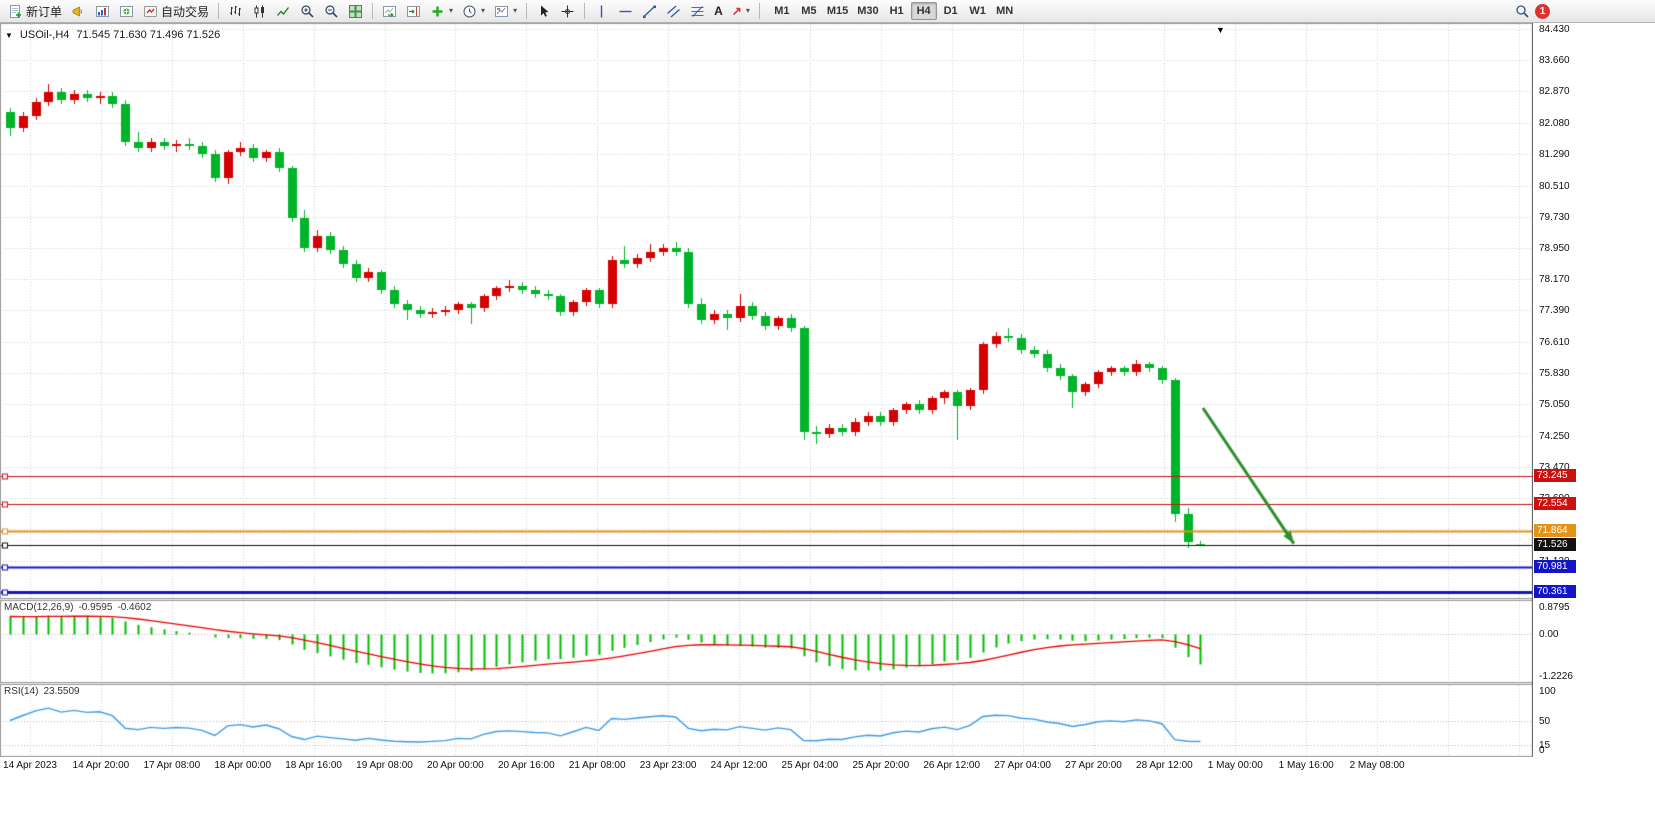  Describe the element at coordinates (1554, 468) in the screenshot. I see `price-axis-label: 73.470` at that location.